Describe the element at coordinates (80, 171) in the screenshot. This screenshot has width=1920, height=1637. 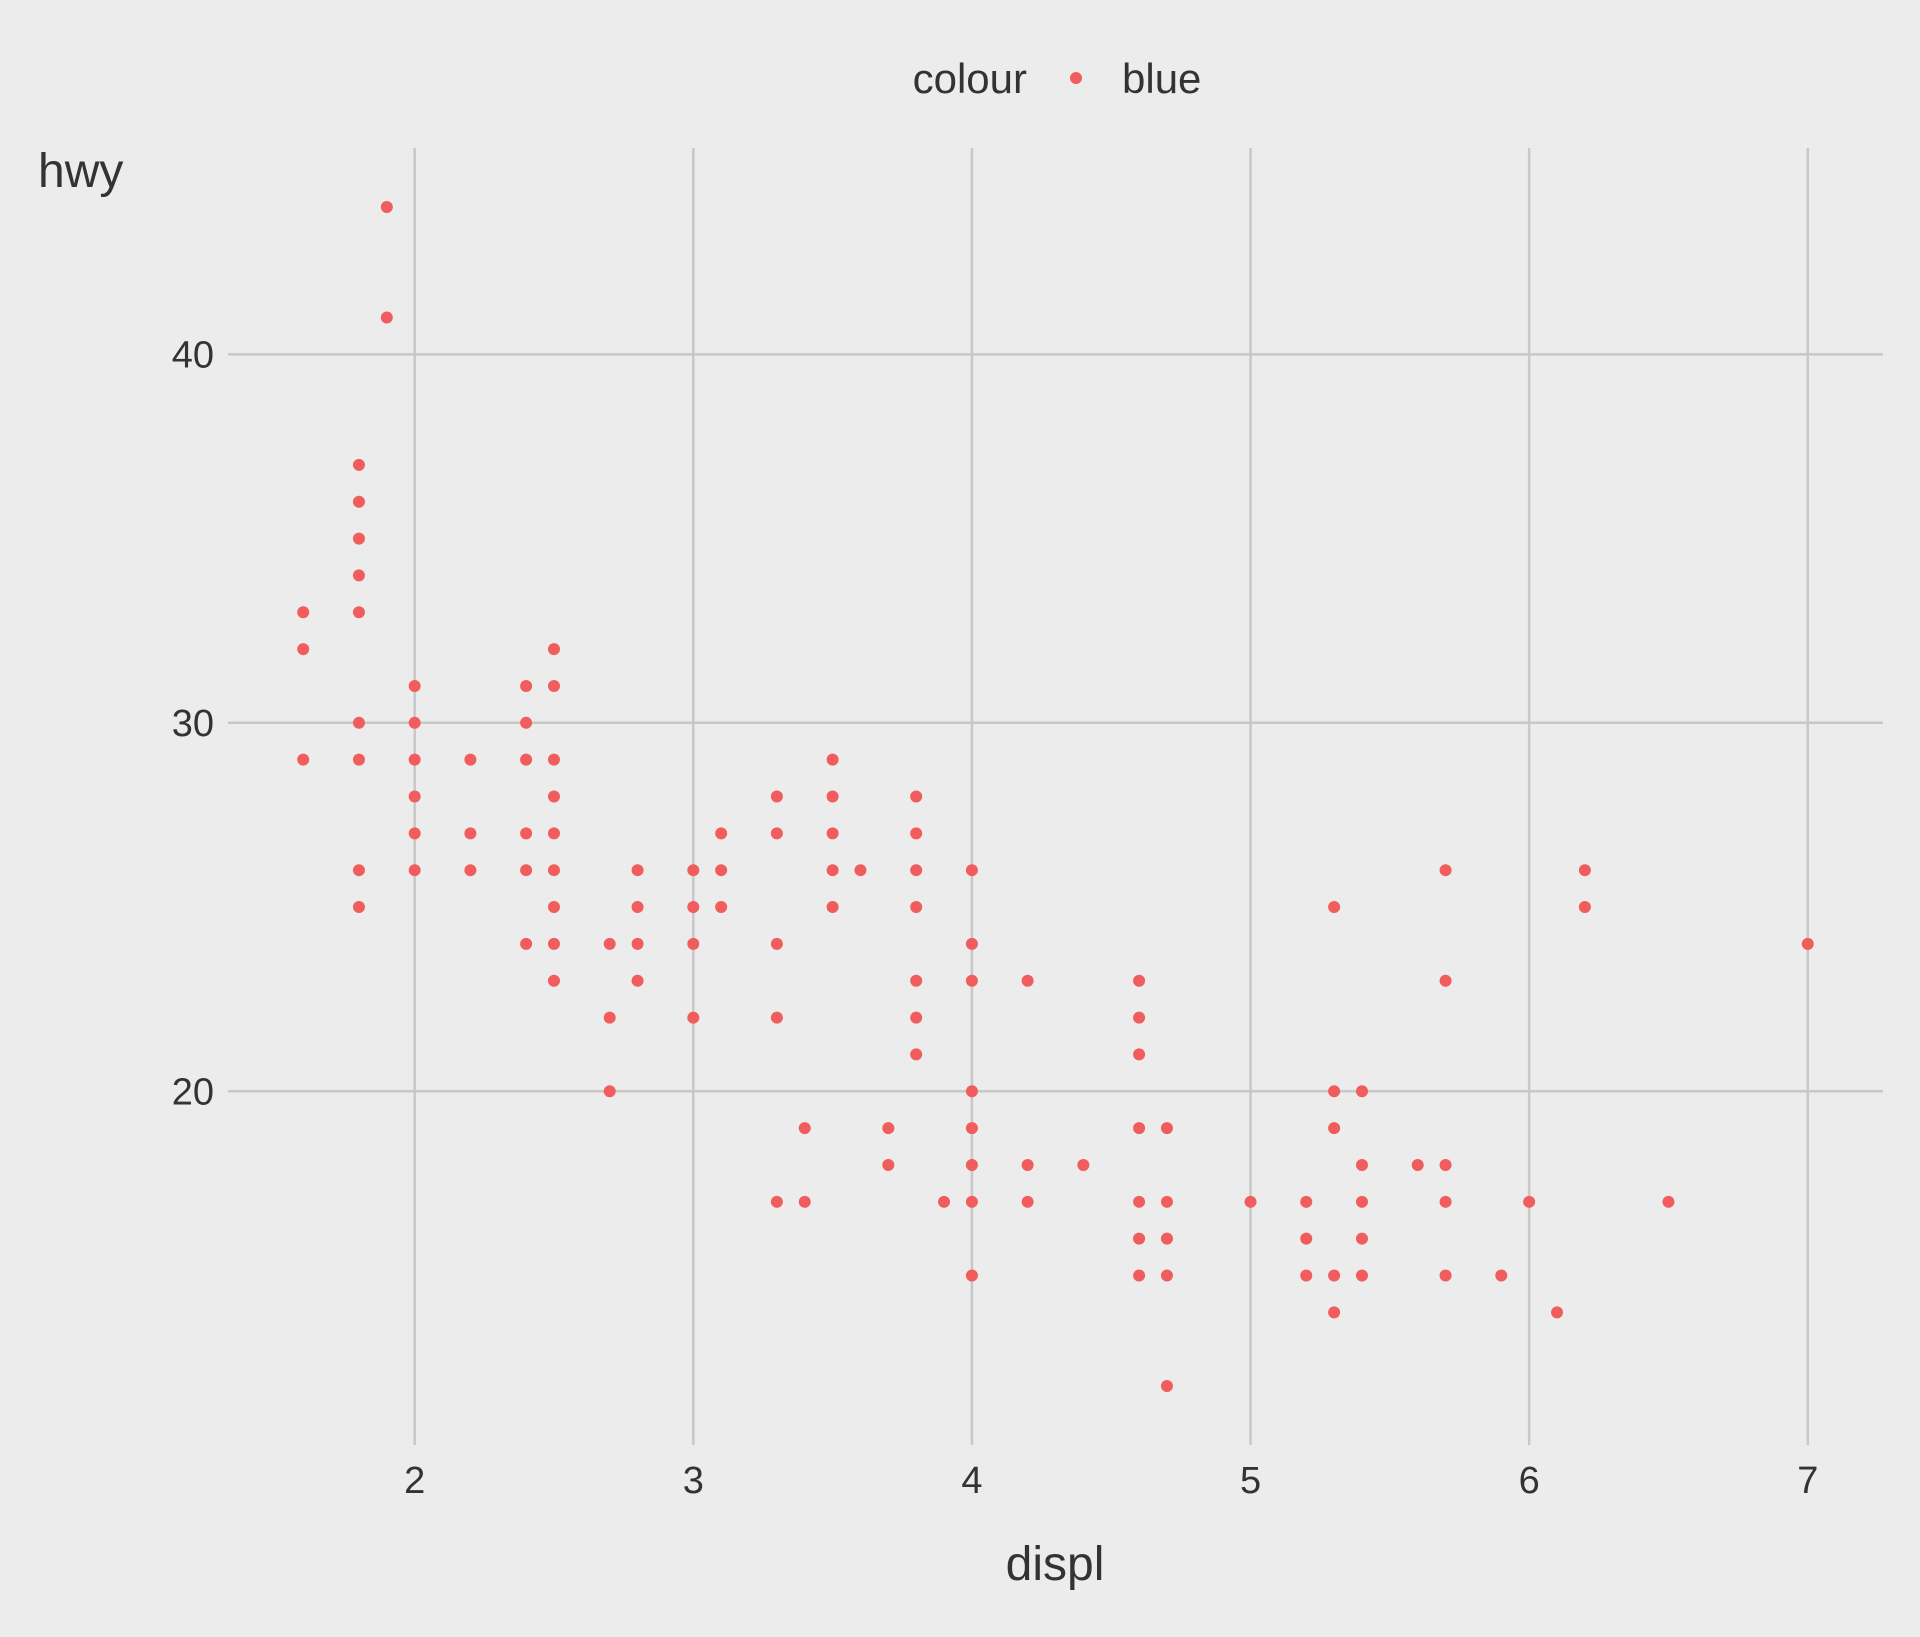
I see `y-axis-title: hwy` at that location.